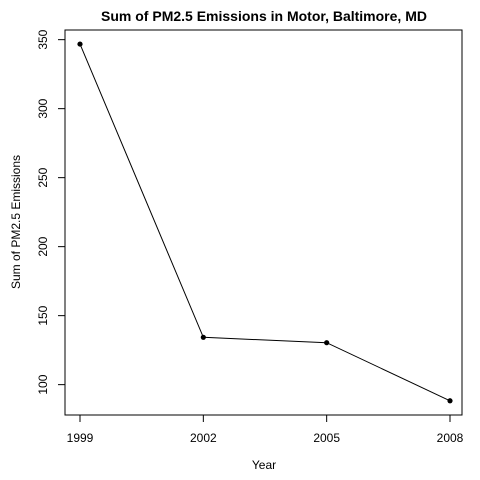  What do you see at coordinates (264, 465) in the screenshot?
I see `x-axis-label: Year` at bounding box center [264, 465].